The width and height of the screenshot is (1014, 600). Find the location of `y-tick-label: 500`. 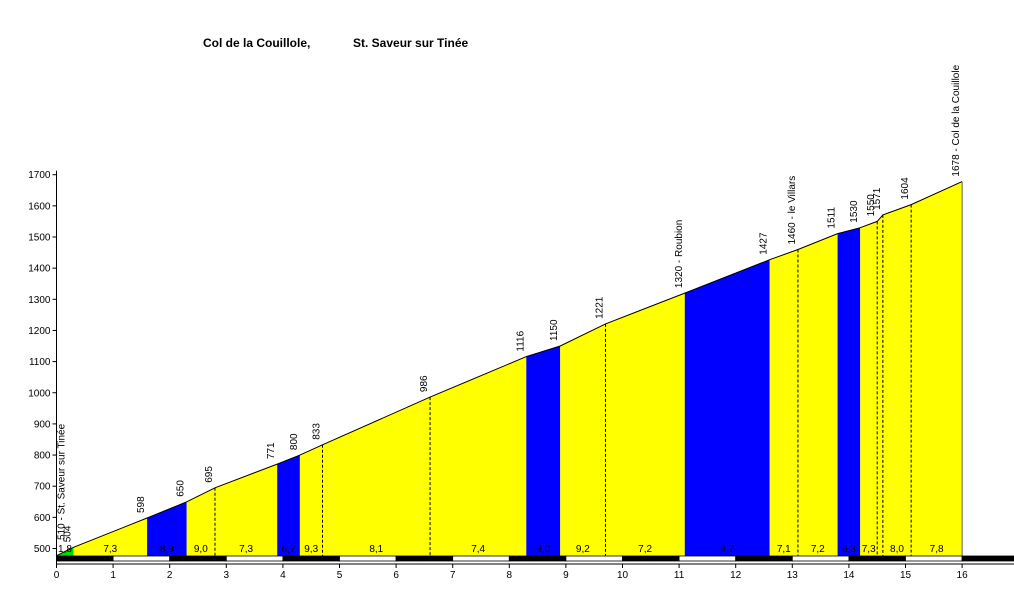

y-tick-label: 500 is located at coordinates (42, 549).